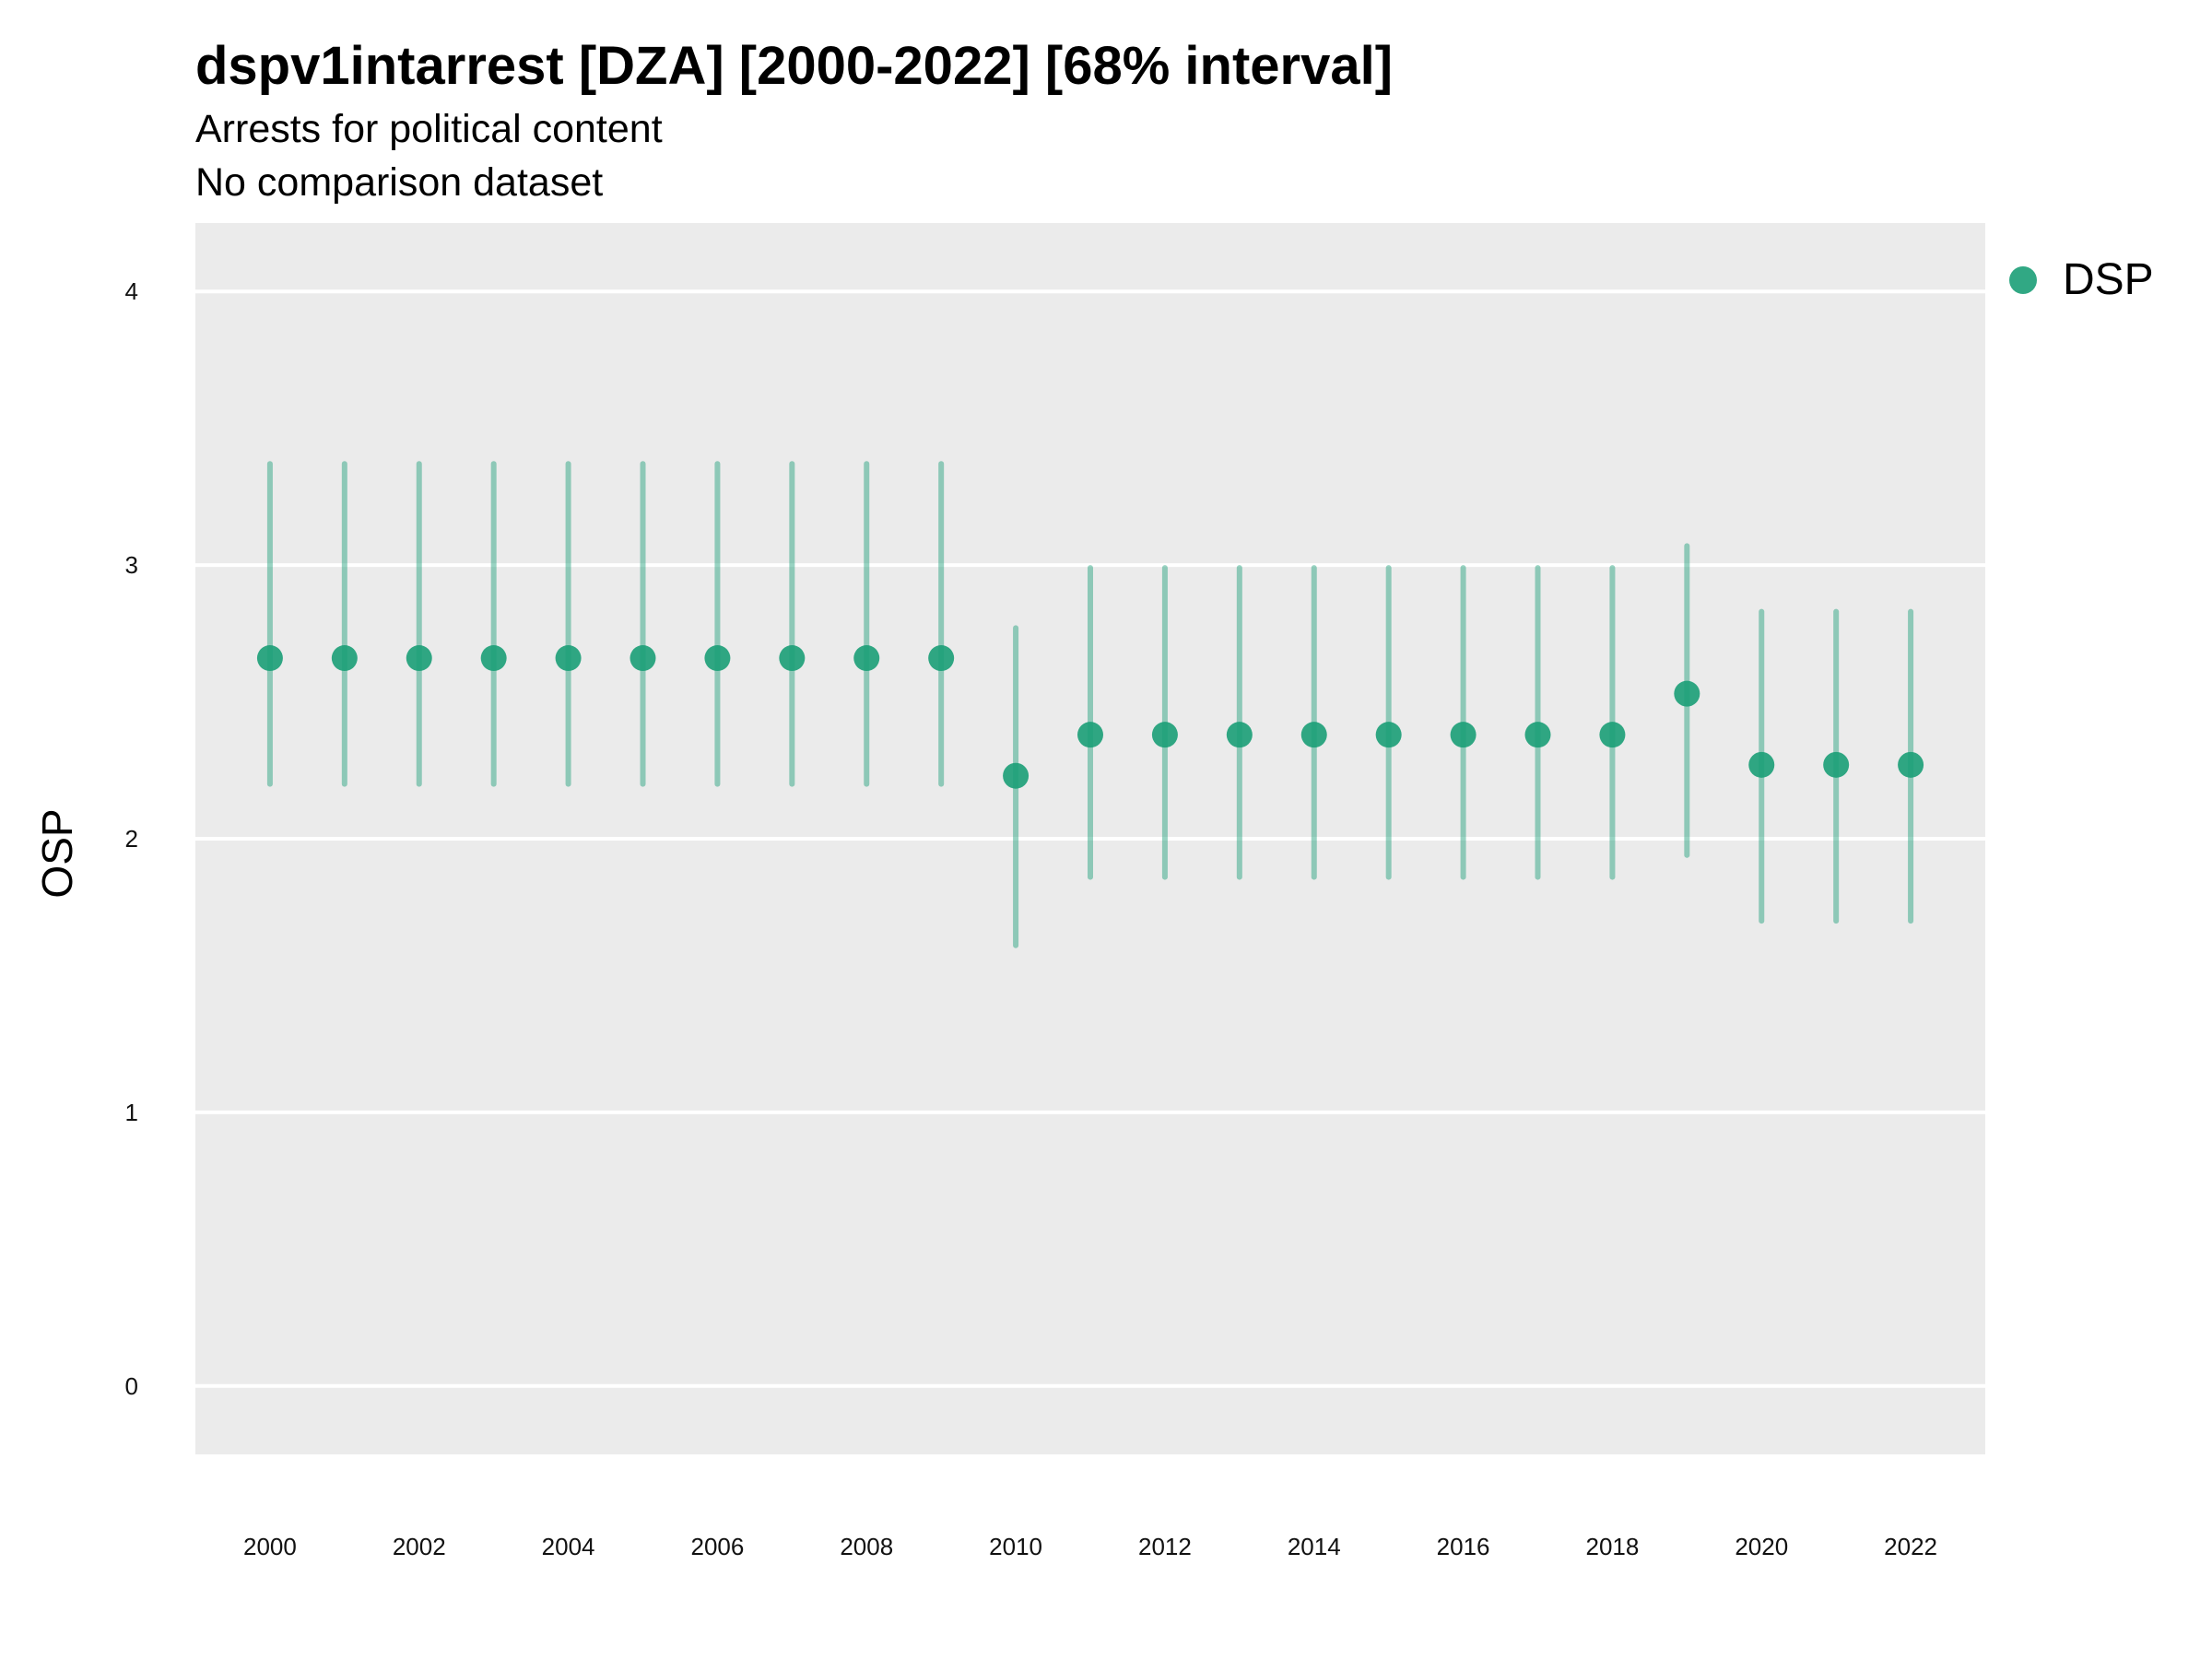 The height and width of the screenshot is (1659, 2212). I want to click on x-tick-label: 2004, so click(568, 1546).